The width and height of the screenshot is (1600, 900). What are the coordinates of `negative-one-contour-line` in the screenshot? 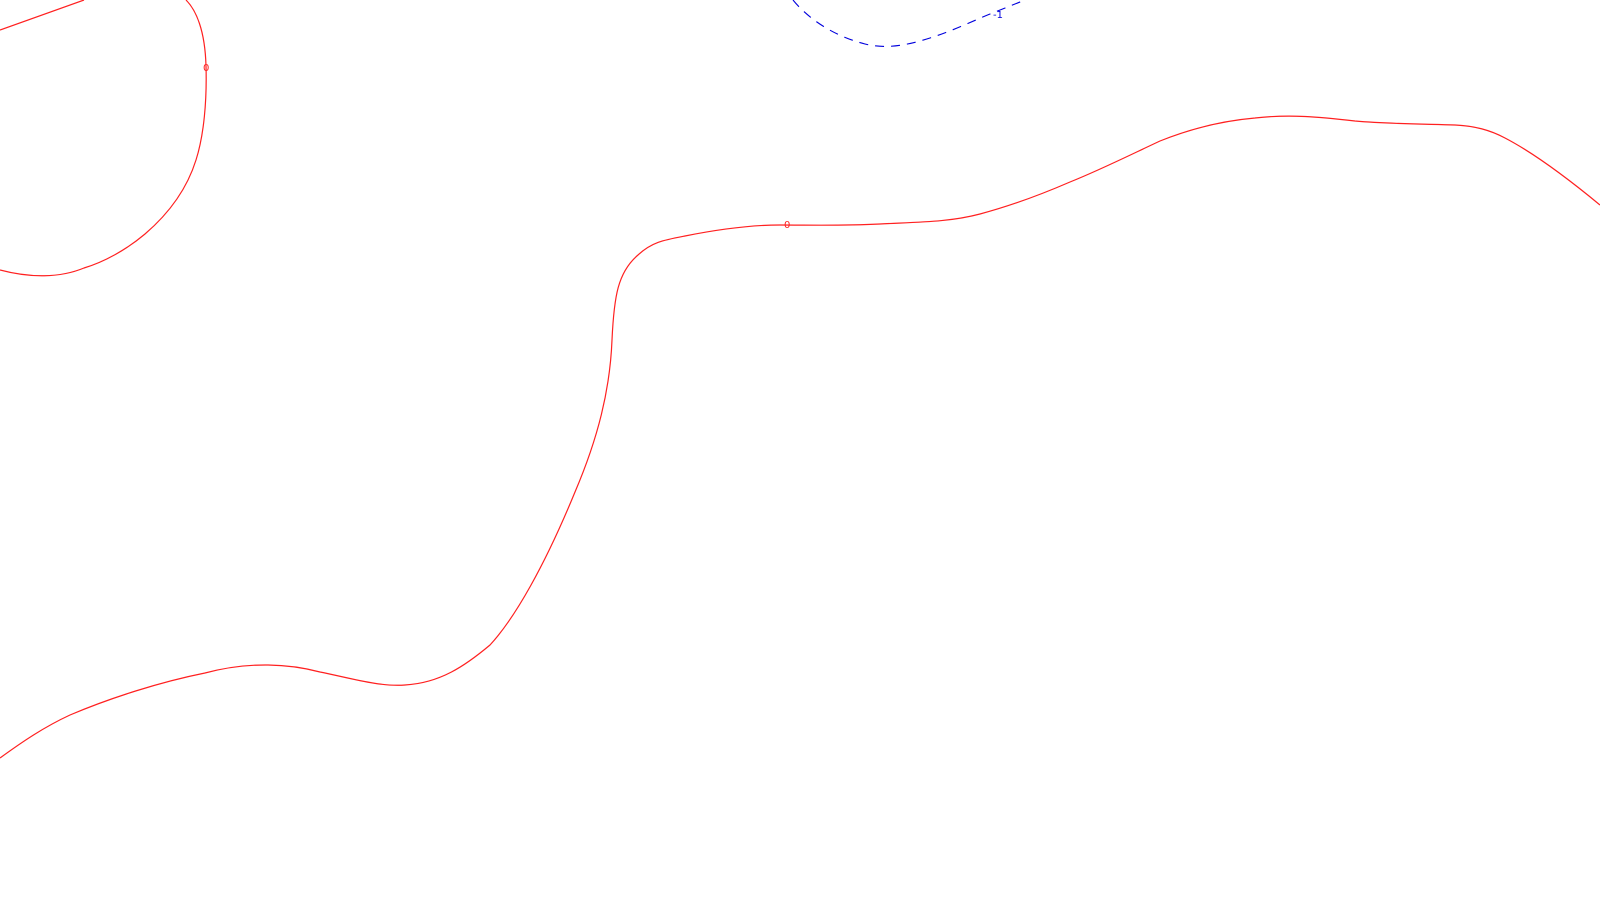 It's located at (909, 23).